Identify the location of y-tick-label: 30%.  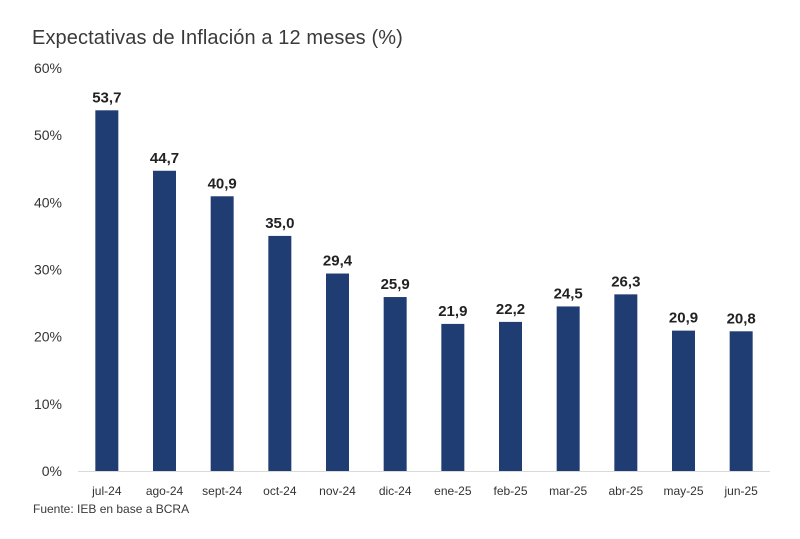
(48, 270).